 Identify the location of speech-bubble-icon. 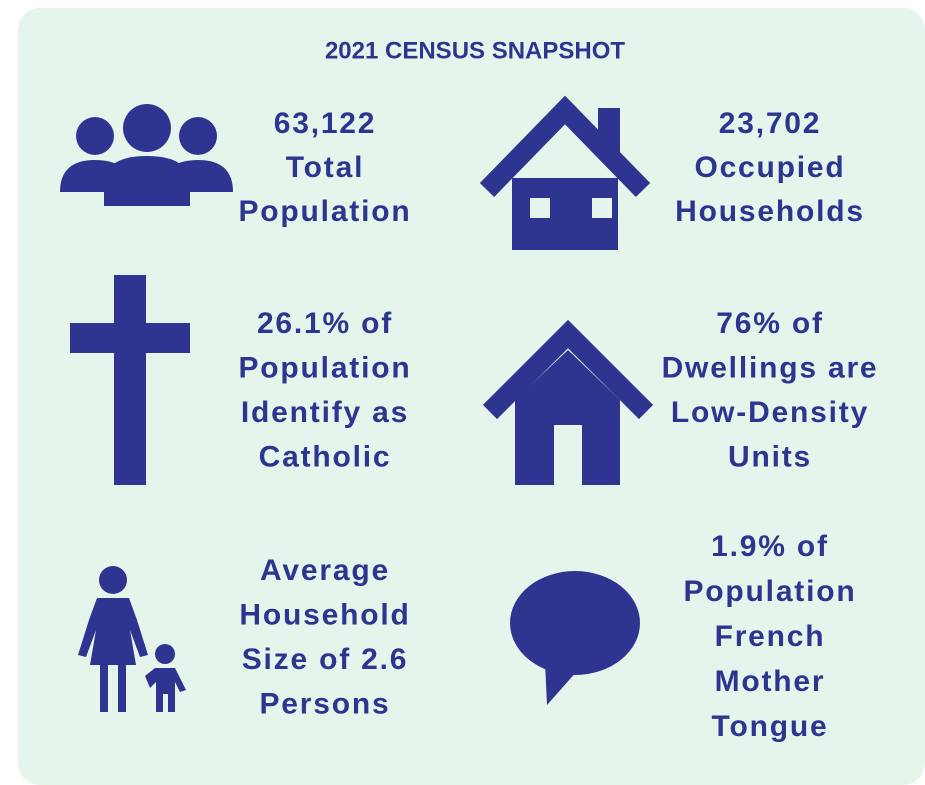
(575, 638).